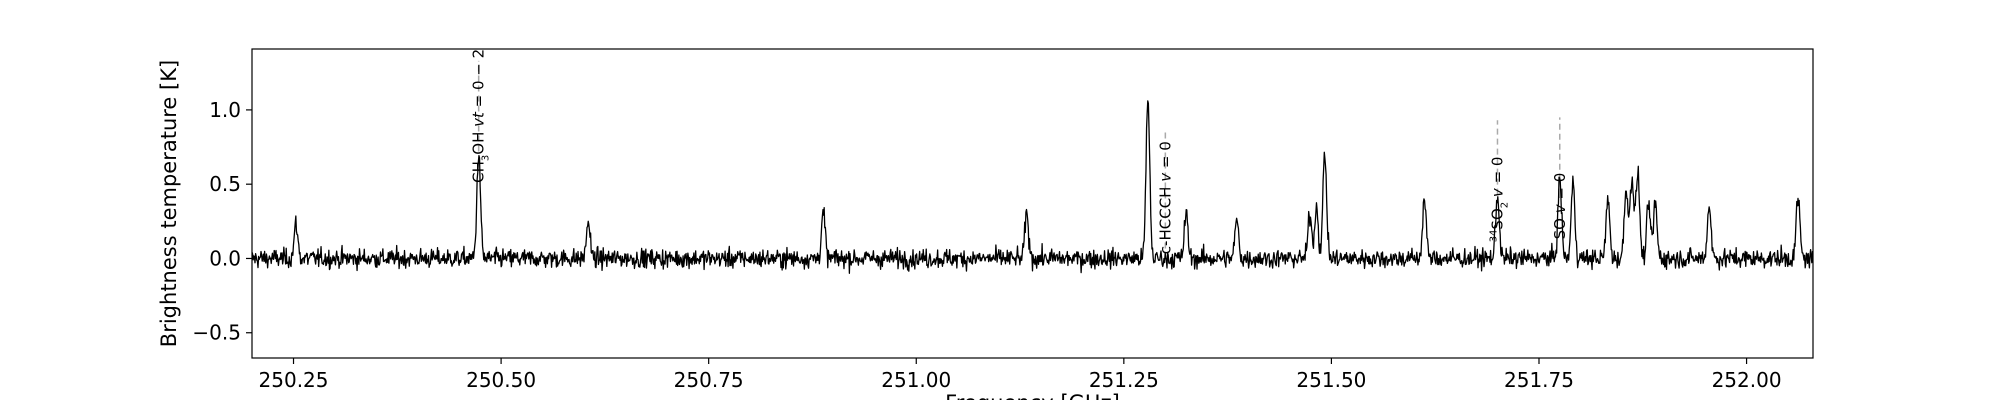 Image resolution: width=2000 pixels, height=400 pixels. I want to click on y-axis-label: Brightness temperature [K], so click(169, 203).